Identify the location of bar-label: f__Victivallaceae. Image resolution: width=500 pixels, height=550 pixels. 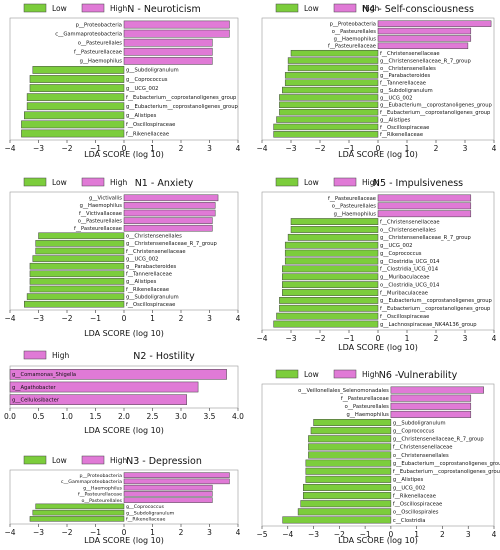
(100, 214).